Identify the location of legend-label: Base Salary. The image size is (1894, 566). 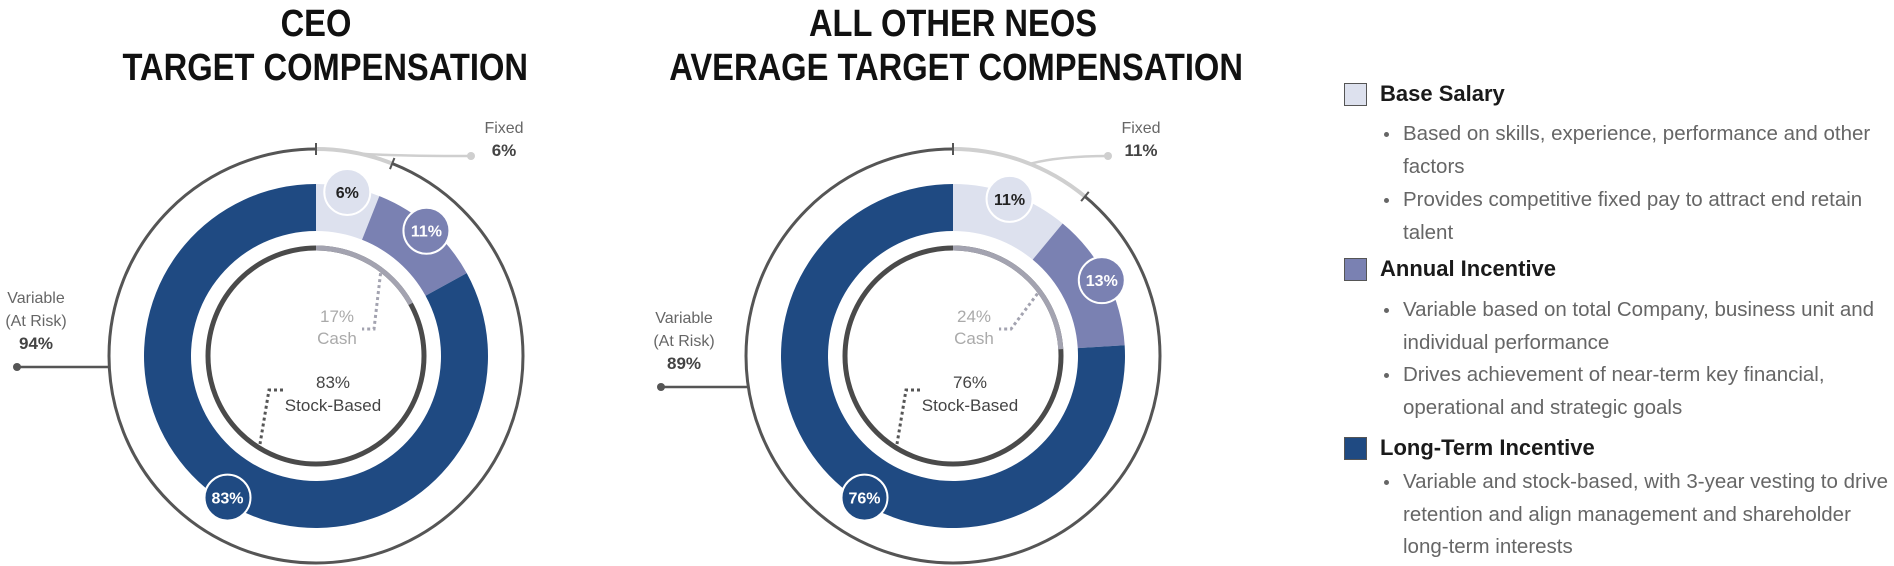
(1442, 93).